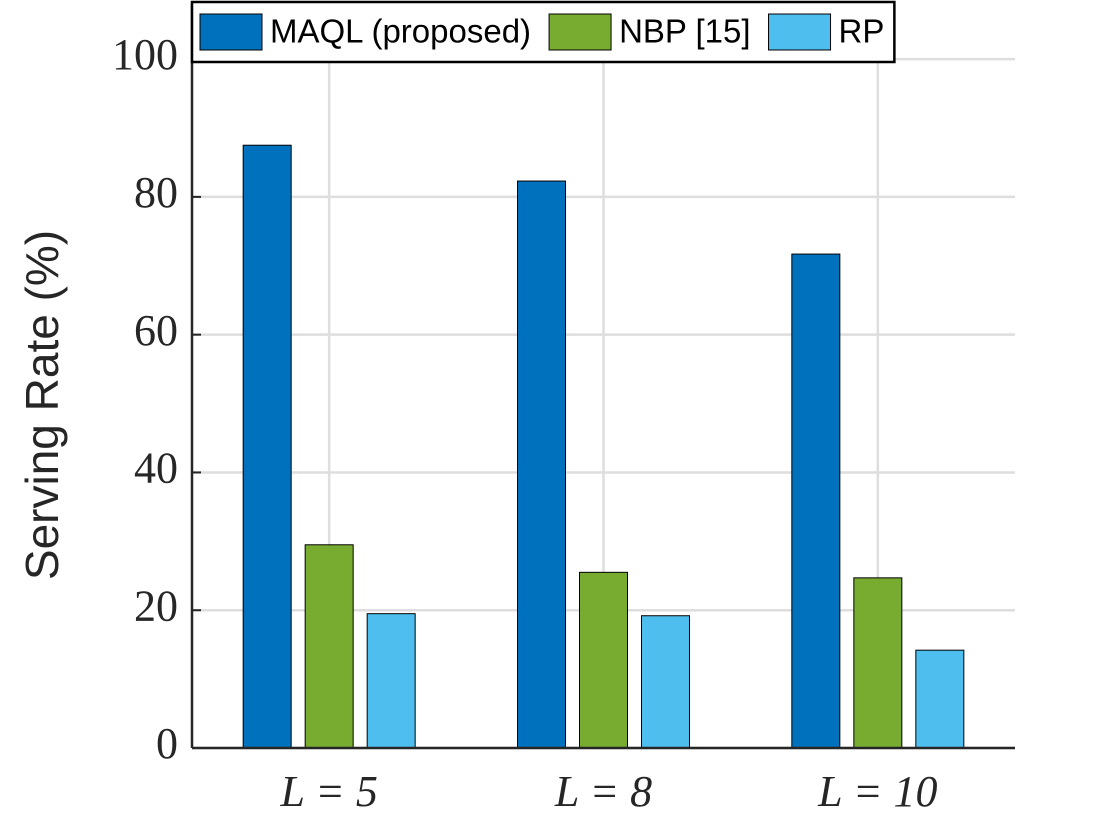 This screenshot has height=840, width=1120. Describe the element at coordinates (145, 54) in the screenshot. I see `y-tick-label: 100` at that location.